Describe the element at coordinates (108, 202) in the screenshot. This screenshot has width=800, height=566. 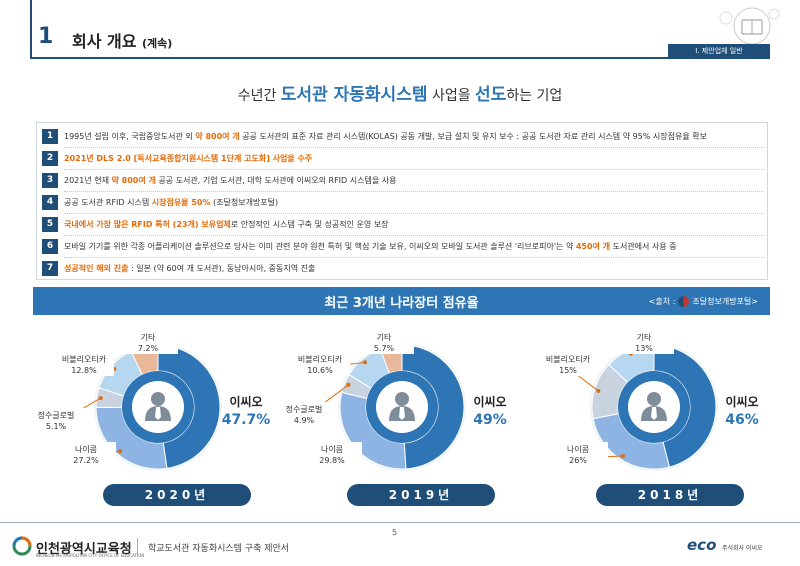
I see `item-text-plain: 공공 도서관 RFID 시스템` at that location.